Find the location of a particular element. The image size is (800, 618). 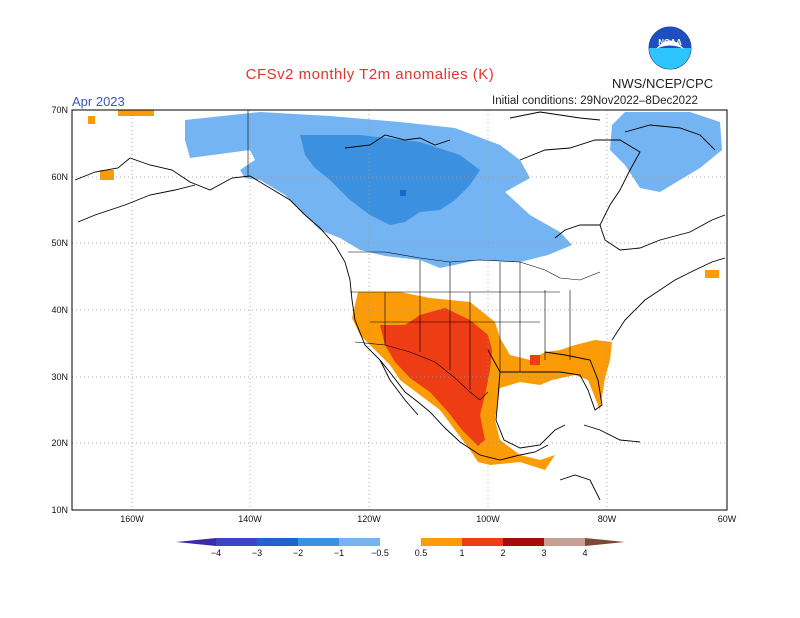

lat-label-10n: 10N is located at coordinates (59, 510).